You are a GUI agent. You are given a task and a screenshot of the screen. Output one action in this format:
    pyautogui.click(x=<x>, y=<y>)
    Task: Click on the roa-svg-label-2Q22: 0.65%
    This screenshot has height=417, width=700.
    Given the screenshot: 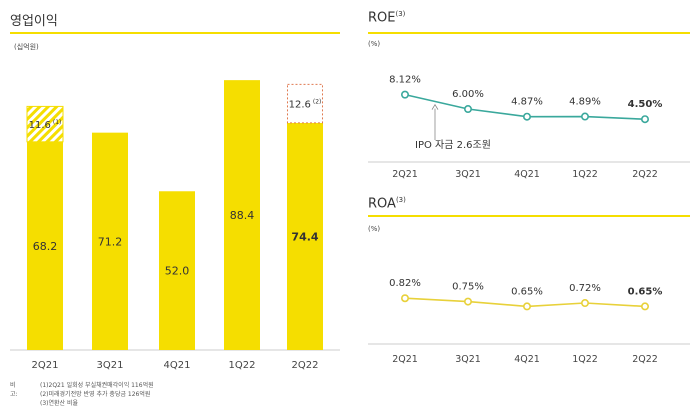 What is the action you would take?
    pyautogui.click(x=645, y=291)
    